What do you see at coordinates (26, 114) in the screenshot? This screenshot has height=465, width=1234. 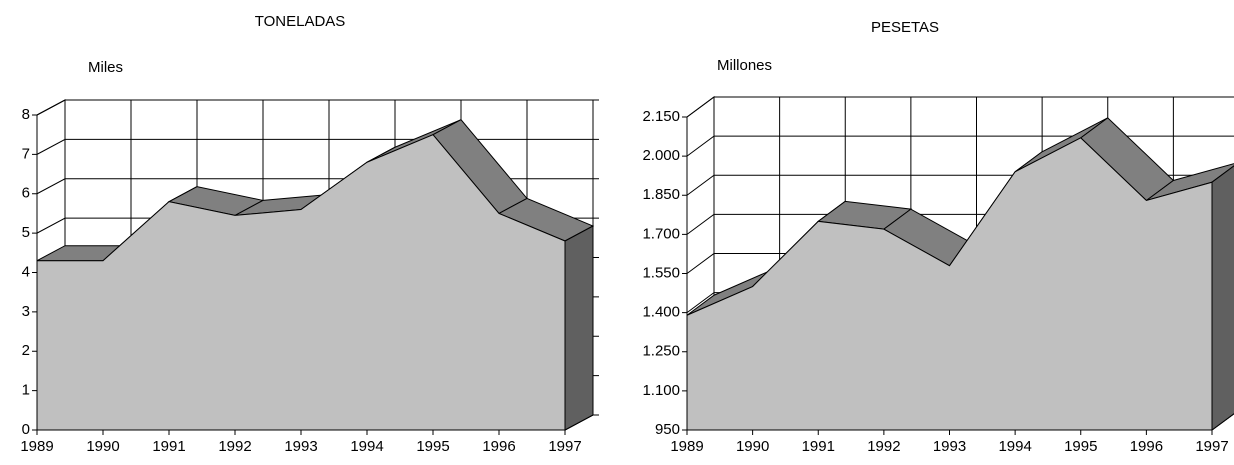 I see `y-tick-label: 8` at bounding box center [26, 114].